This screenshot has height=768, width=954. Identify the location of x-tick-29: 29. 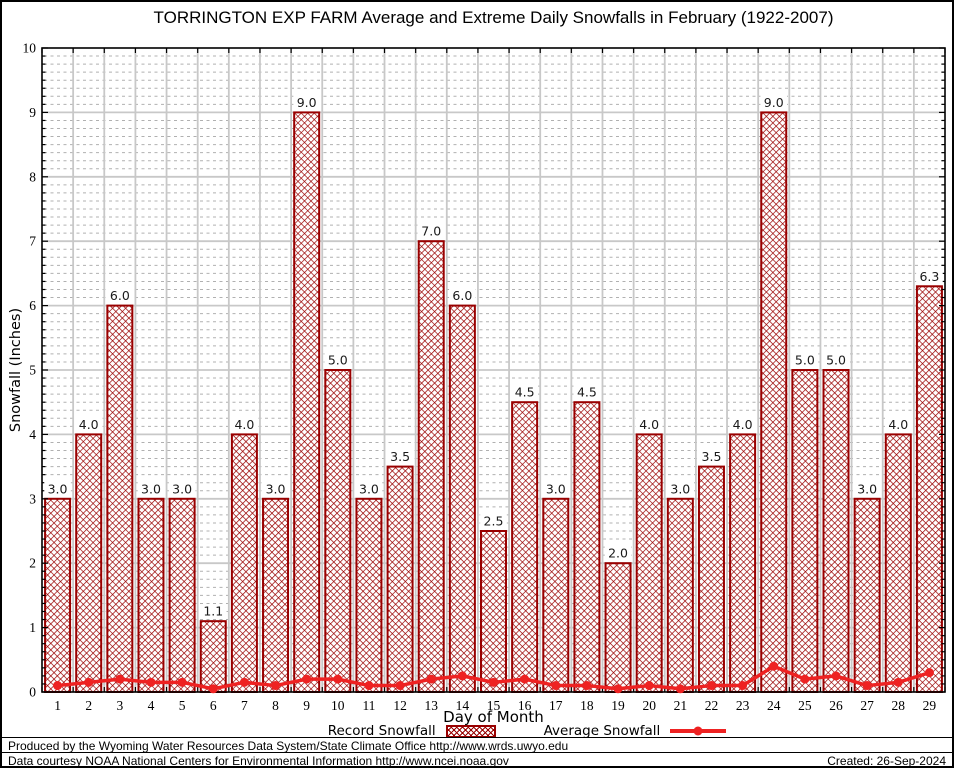
(930, 705).